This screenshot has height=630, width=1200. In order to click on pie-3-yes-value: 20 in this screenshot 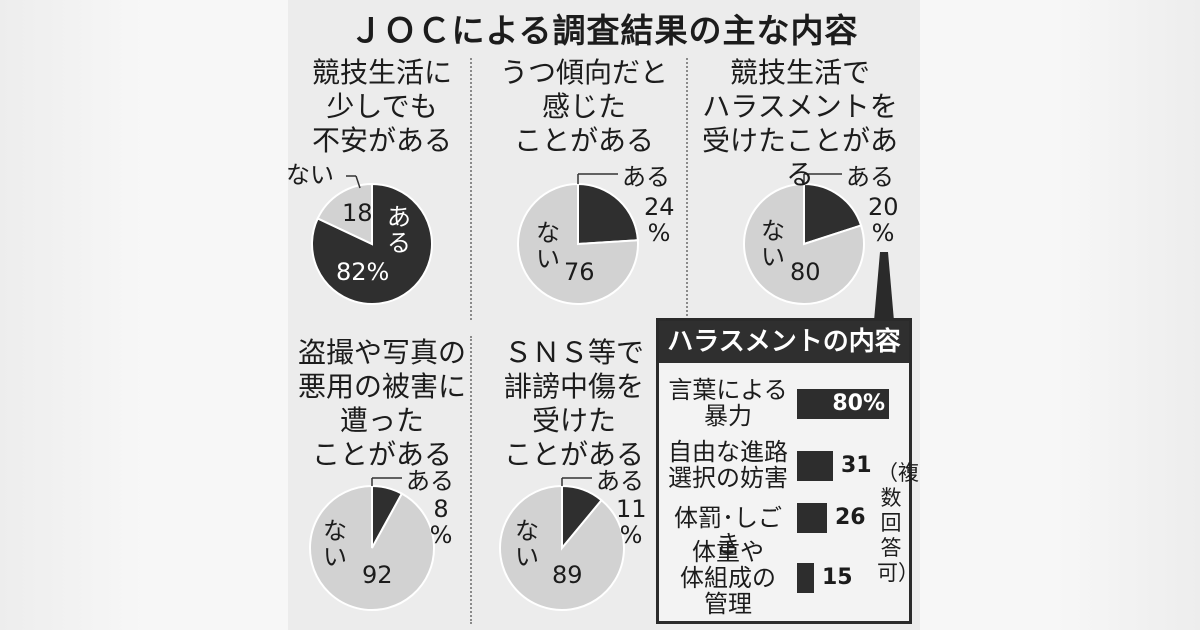, I will do `click(883, 207)`.